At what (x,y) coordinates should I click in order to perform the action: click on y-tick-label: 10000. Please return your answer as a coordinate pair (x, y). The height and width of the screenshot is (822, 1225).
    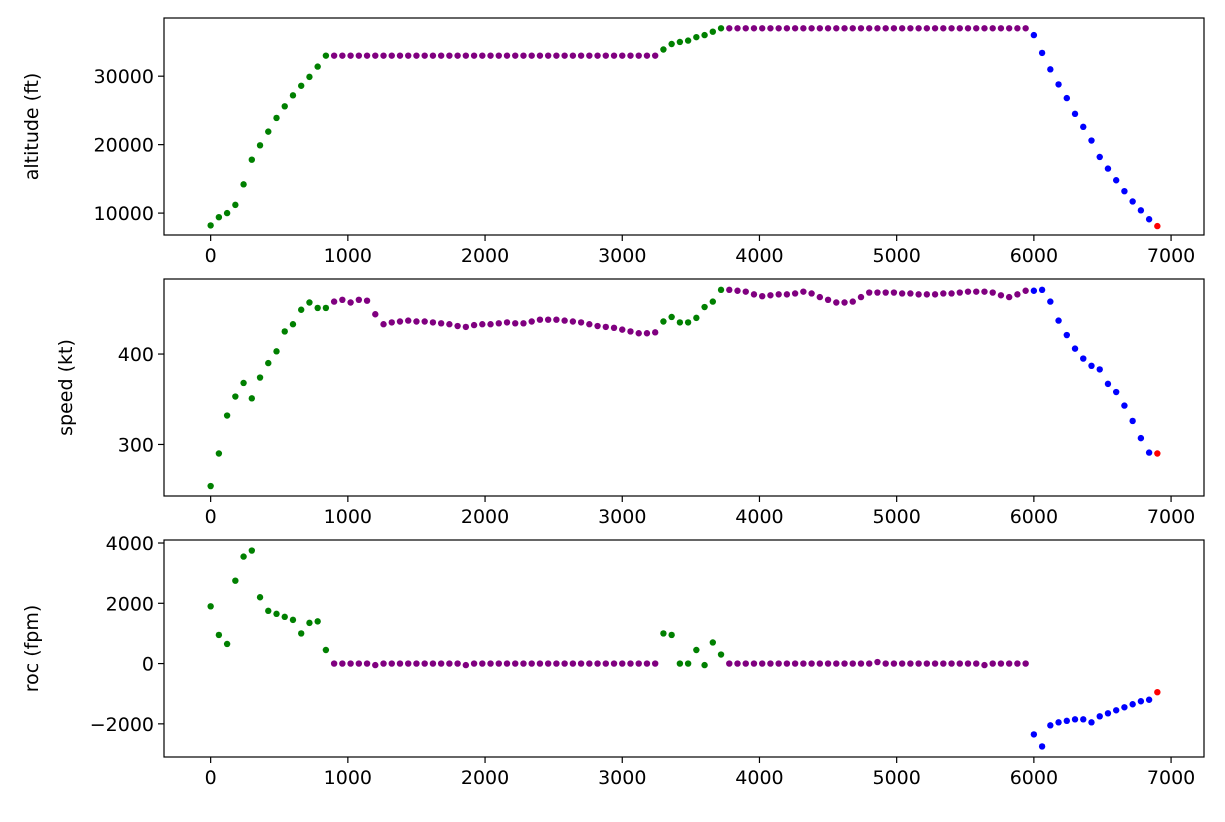
    Looking at the image, I should click on (124, 214).